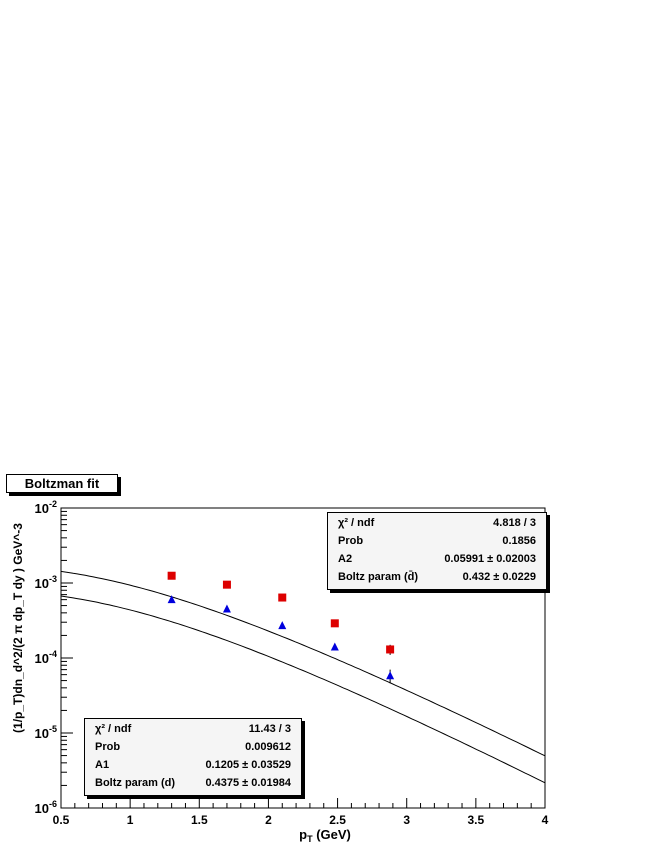 The width and height of the screenshot is (654, 846). I want to click on stat-value: 0.432 ± 0.0229, so click(499, 577).